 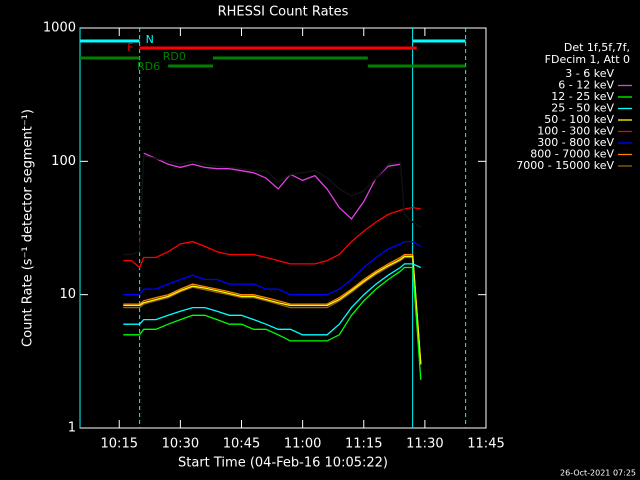 What do you see at coordinates (598, 473) in the screenshot?
I see `timestamp: 26-Oct-2021 07:25` at bounding box center [598, 473].